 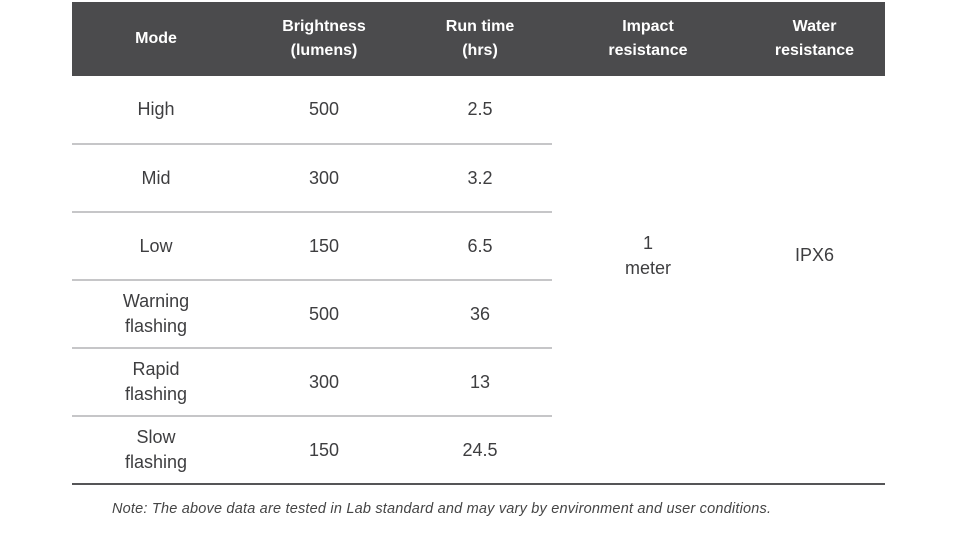 I want to click on cell-run-time: 24.5, so click(x=480, y=449).